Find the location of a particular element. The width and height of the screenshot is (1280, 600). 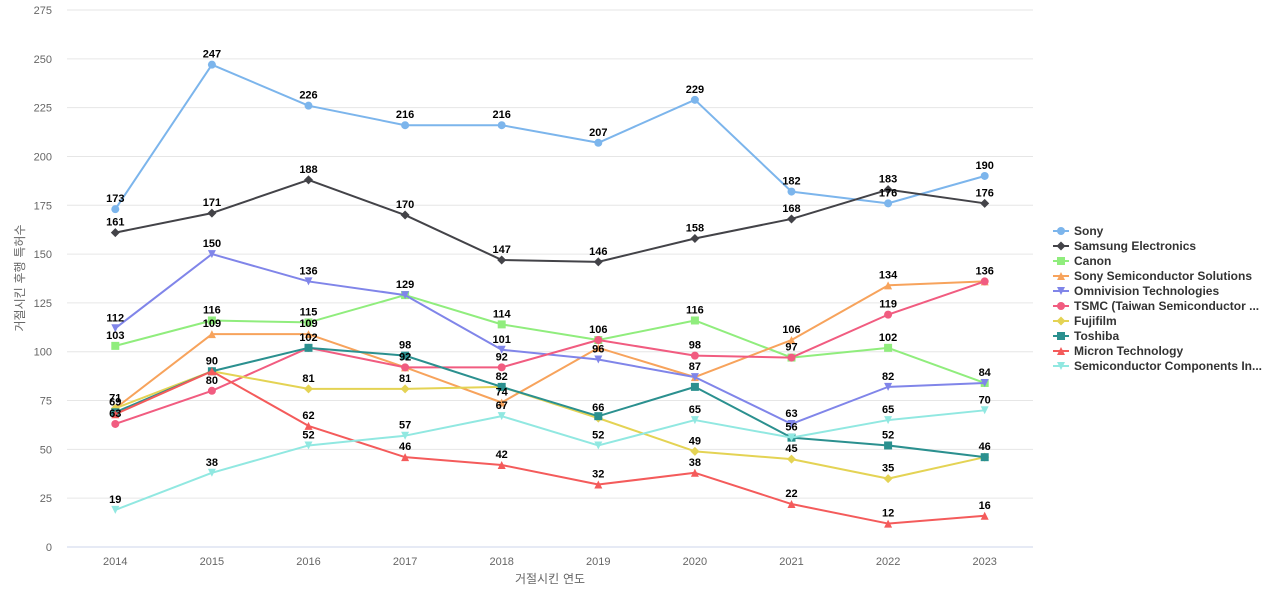

legend-item: Sony Semiconductor Solutions is located at coordinates (1152, 276).